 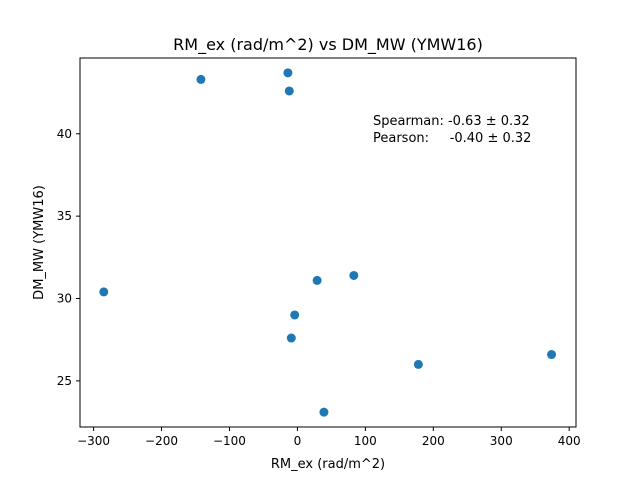 I want to click on y-ticks: 25 30 35 40, so click(x=68, y=257).